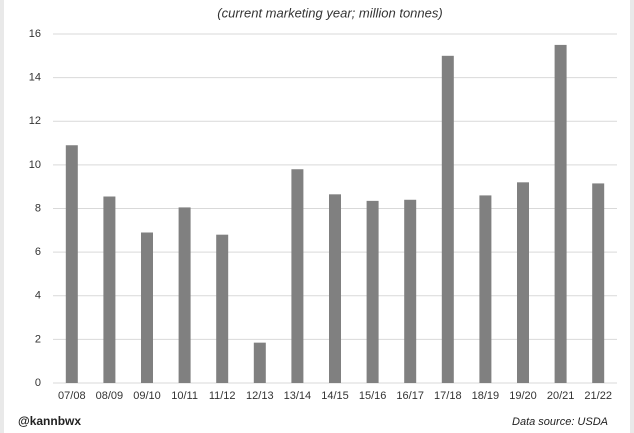 The width and height of the screenshot is (634, 433). Describe the element at coordinates (560, 422) in the screenshot. I see `source: Data source: USDA` at that location.